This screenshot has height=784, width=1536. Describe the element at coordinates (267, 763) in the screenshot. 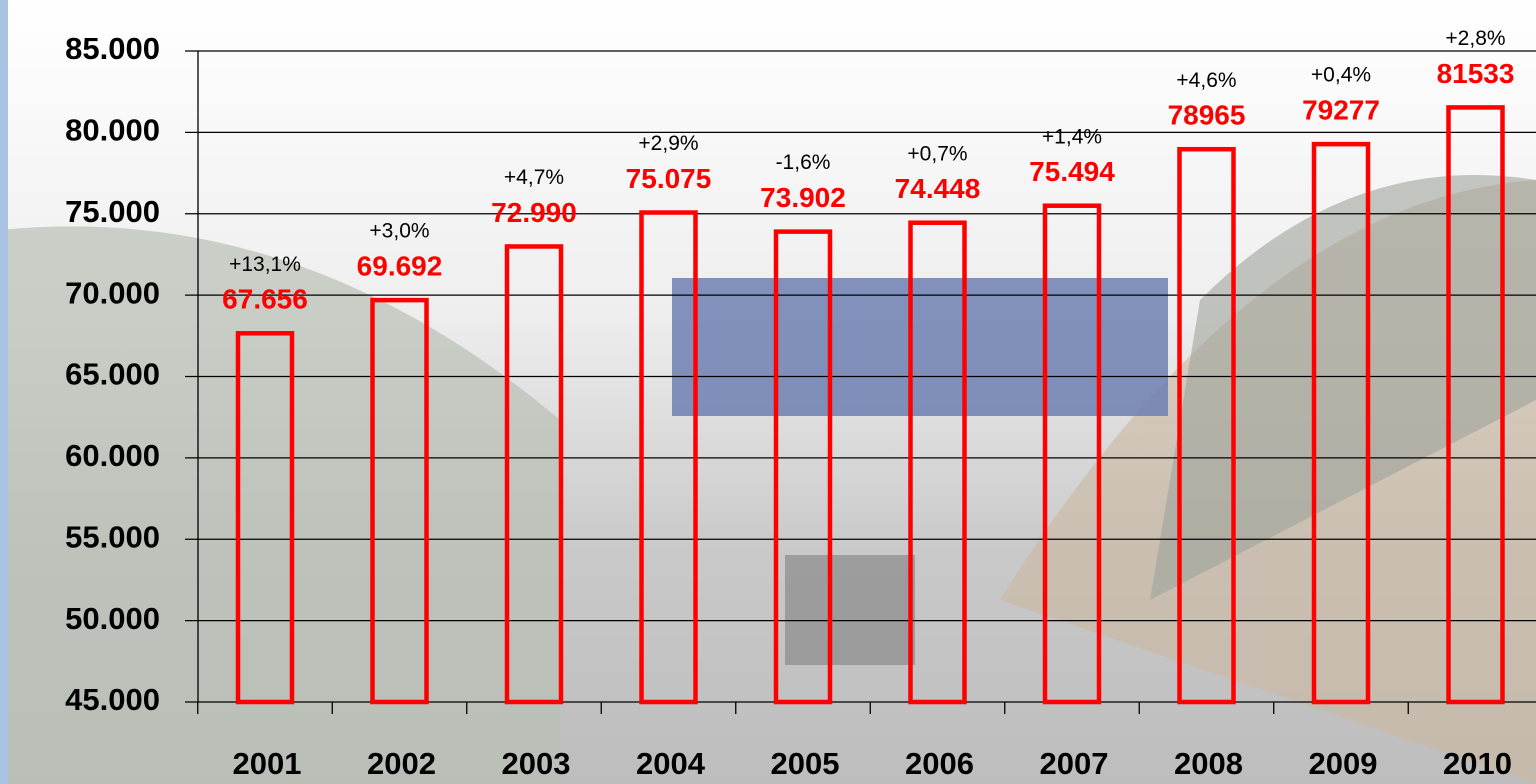

I see `x-tick-label: 2001` at that location.